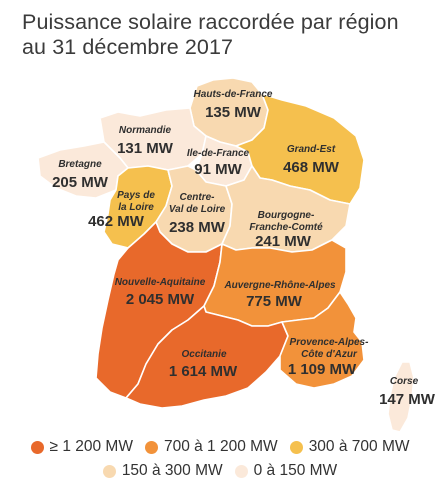 Image resolution: width=440 pixels, height=491 pixels. Describe the element at coordinates (197, 209) in the screenshot. I see `label-centre-val-de-loire-name-2: Val de Loire` at that location.